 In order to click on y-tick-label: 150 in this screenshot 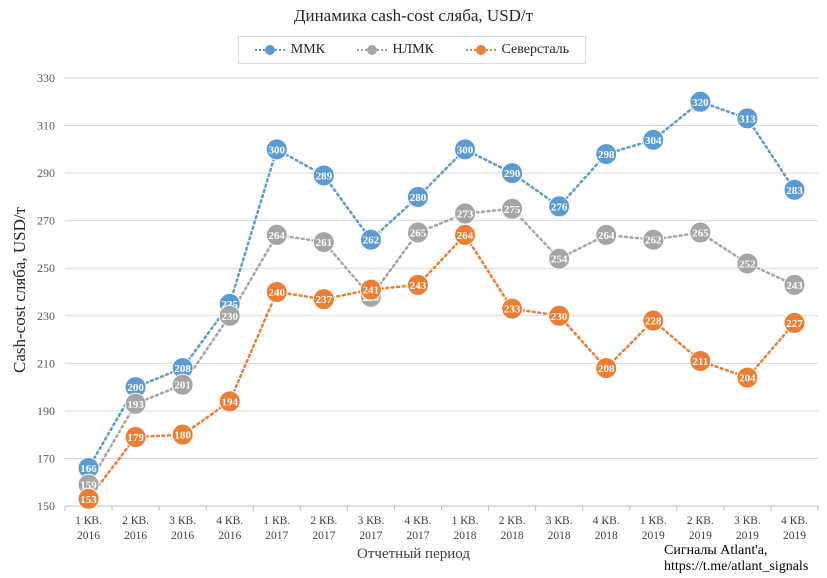, I will do `click(46, 506)`.